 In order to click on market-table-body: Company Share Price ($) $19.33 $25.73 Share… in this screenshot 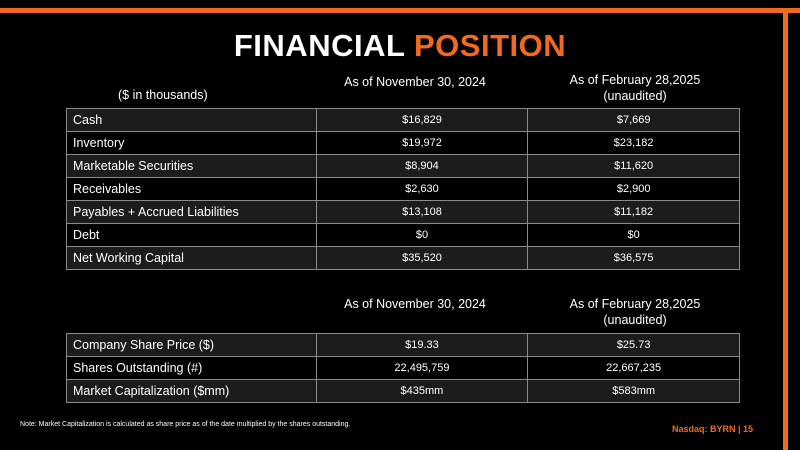, I will do `click(403, 368)`.